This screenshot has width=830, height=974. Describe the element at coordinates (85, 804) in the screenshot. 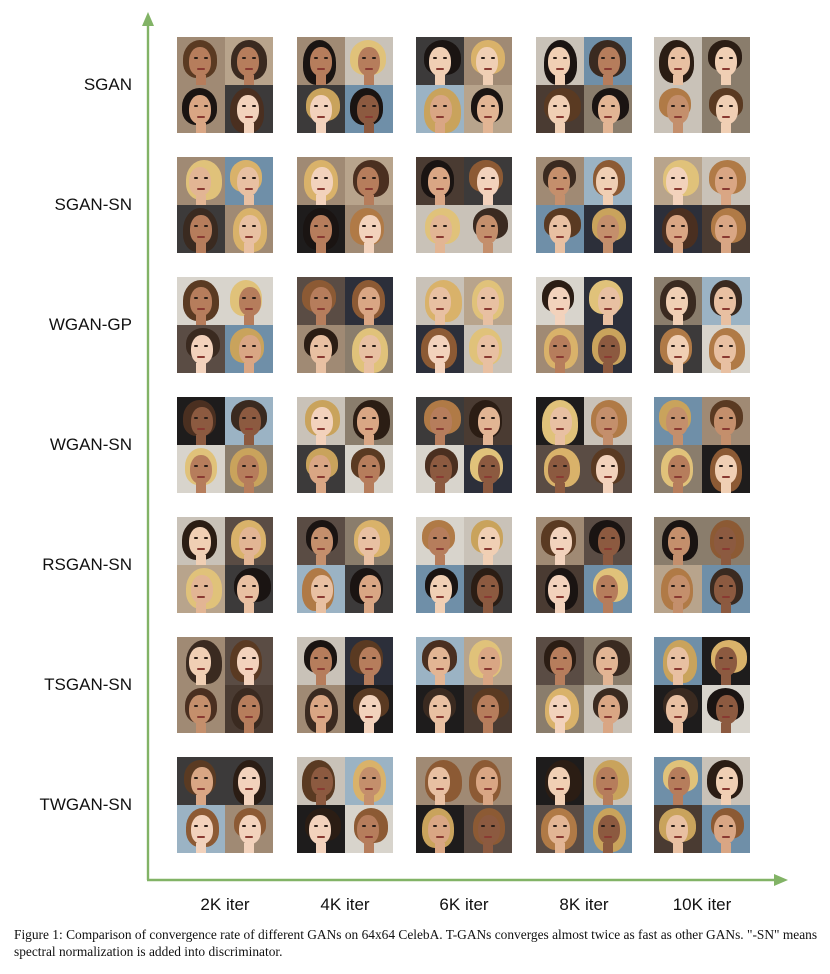

I see `row-label-twgan-sn: TWGAN-SN` at that location.